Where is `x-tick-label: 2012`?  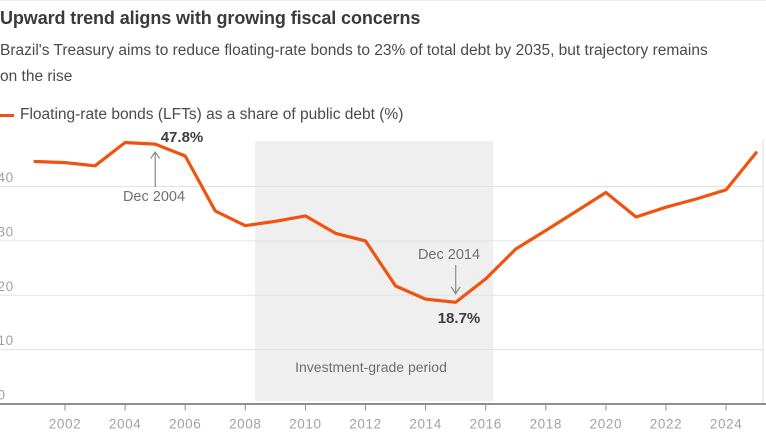
x-tick-label: 2012 is located at coordinates (365, 424).